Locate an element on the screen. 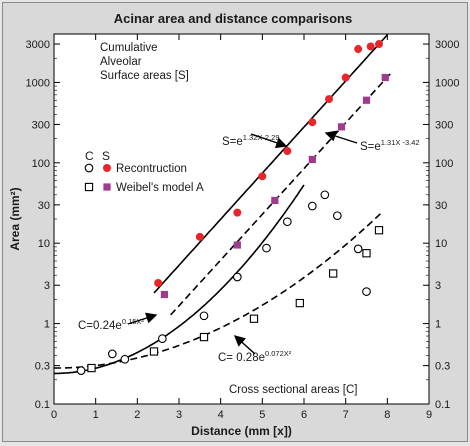 The image size is (470, 446). y-axis-label: Area (mm²) is located at coordinates (15, 218).